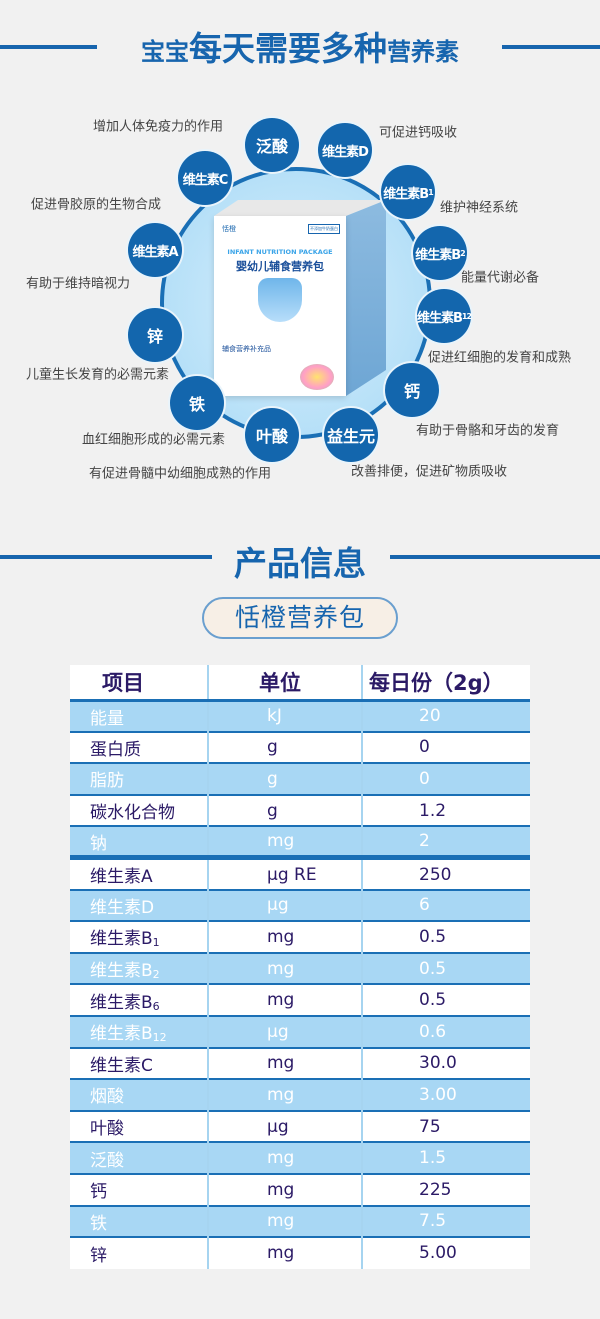 Image resolution: width=600 pixels, height=1319 pixels. What do you see at coordinates (139, 841) in the screenshot?
I see `cell-item: 钠` at bounding box center [139, 841].